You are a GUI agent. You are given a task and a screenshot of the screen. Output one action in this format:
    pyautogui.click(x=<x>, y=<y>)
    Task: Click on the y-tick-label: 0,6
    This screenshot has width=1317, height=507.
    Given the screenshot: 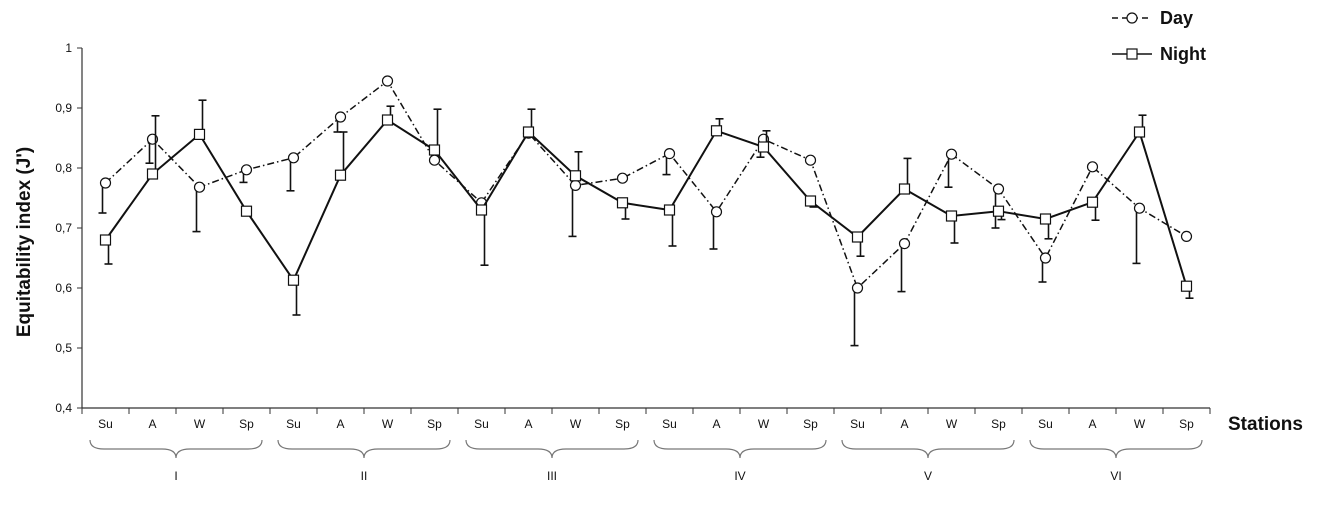 What is the action you would take?
    pyautogui.click(x=63, y=288)
    